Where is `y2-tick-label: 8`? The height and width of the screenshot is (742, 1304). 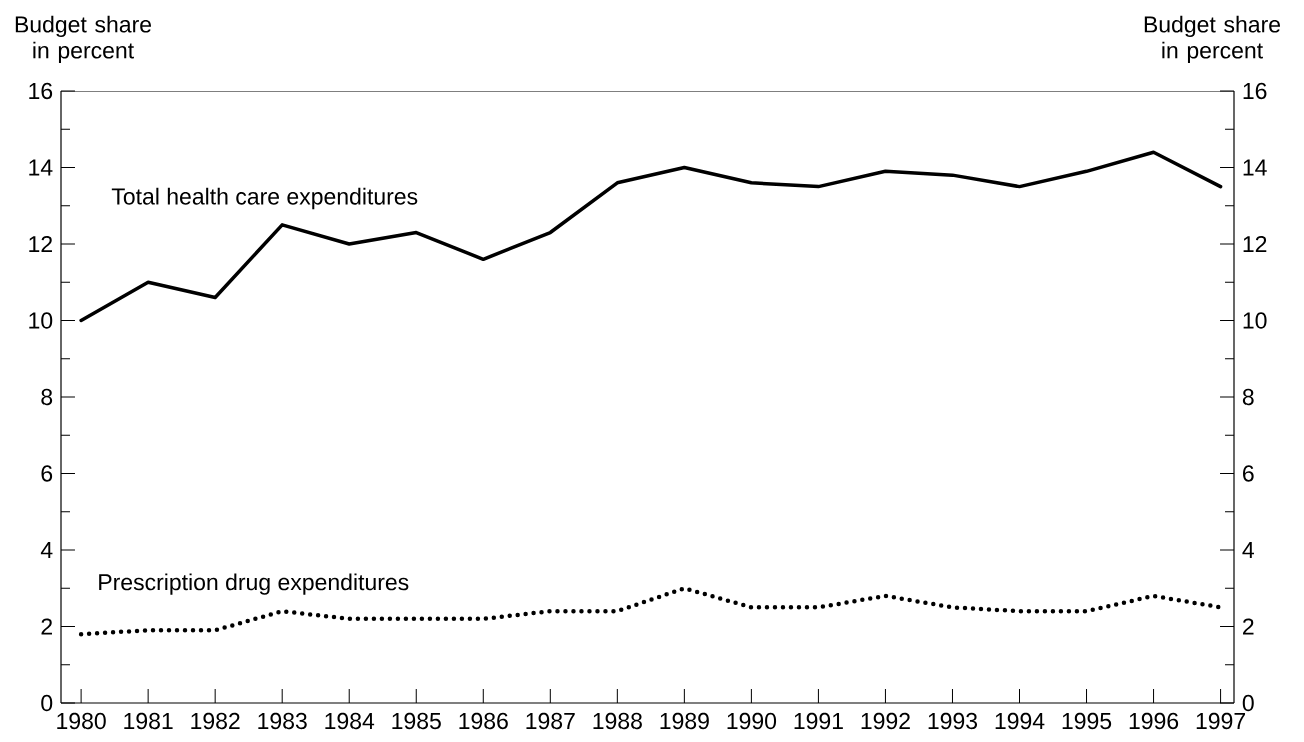 y2-tick-label: 8 is located at coordinates (1248, 397).